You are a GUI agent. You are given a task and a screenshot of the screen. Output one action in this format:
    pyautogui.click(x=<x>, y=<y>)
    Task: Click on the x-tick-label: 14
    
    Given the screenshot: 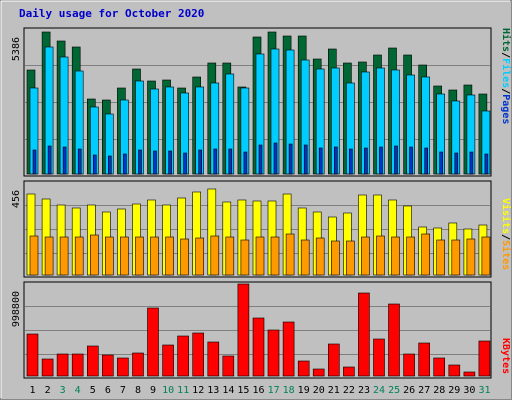 What is the action you would take?
    pyautogui.click(x=228, y=390)
    